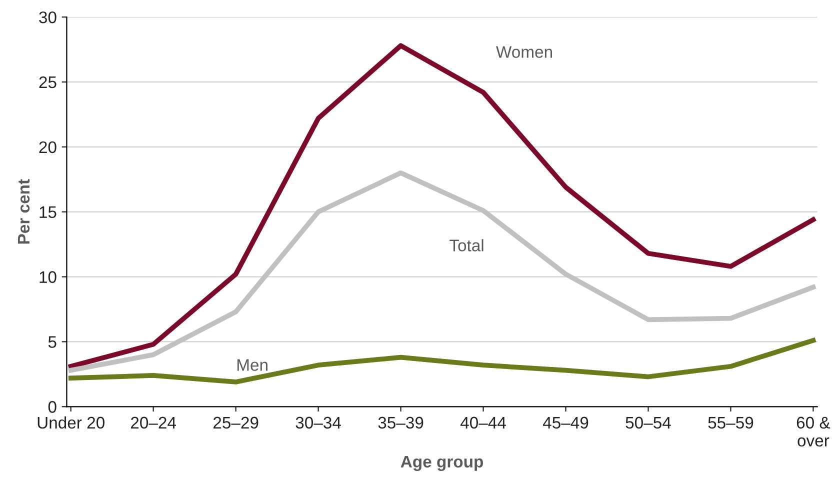  Describe the element at coordinates (813, 431) in the screenshot. I see `x-tick-label: 60 & over` at that location.